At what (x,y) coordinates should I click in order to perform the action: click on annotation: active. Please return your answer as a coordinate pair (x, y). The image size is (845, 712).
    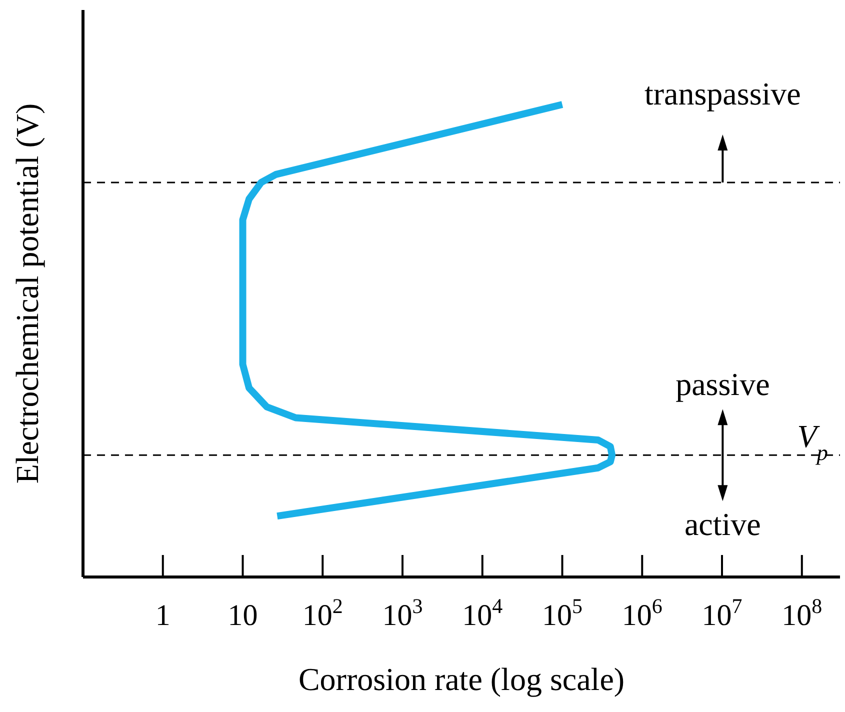
    Looking at the image, I should click on (722, 524).